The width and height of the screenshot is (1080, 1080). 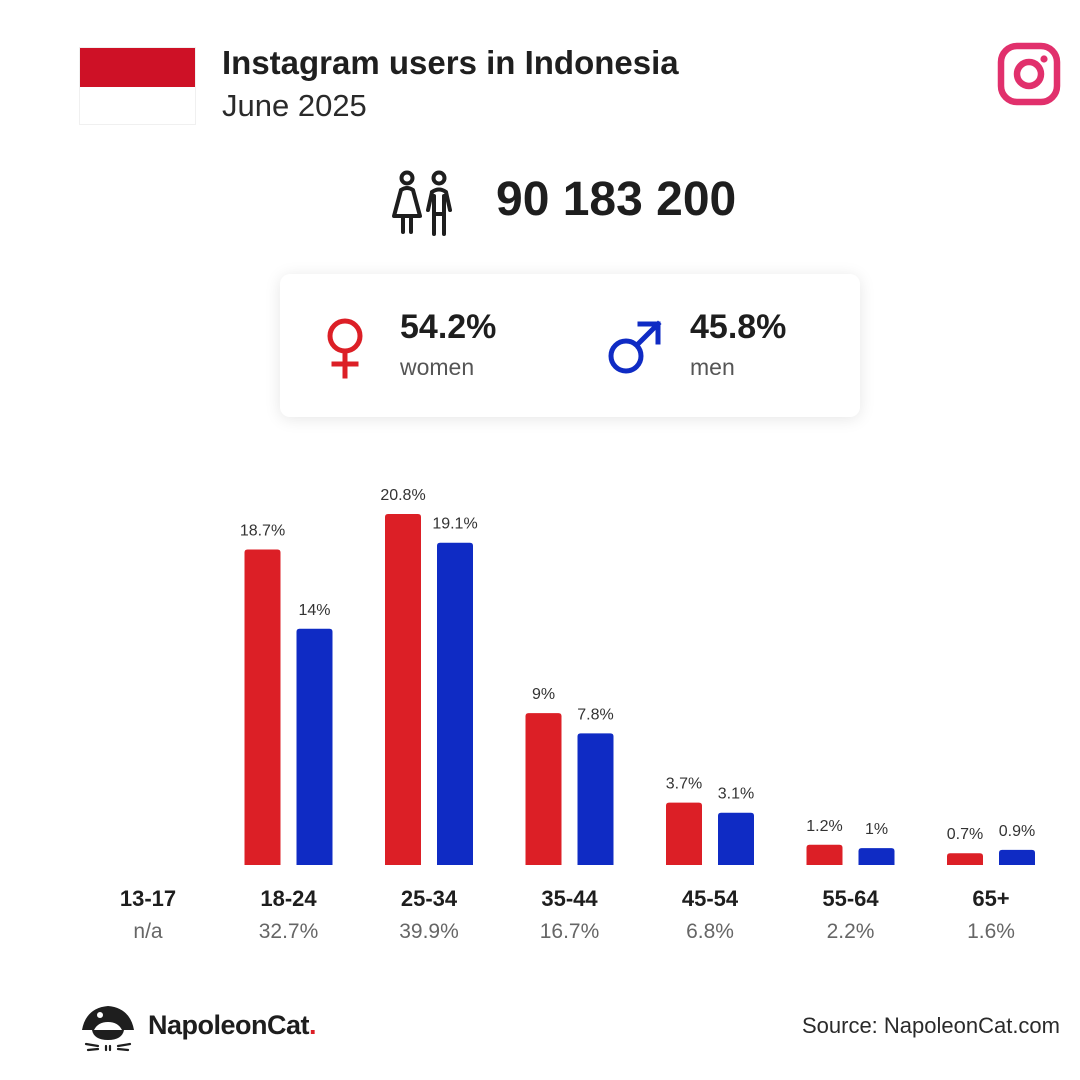 I want to click on brand-text: NapoleonCat, so click(x=229, y=1025).